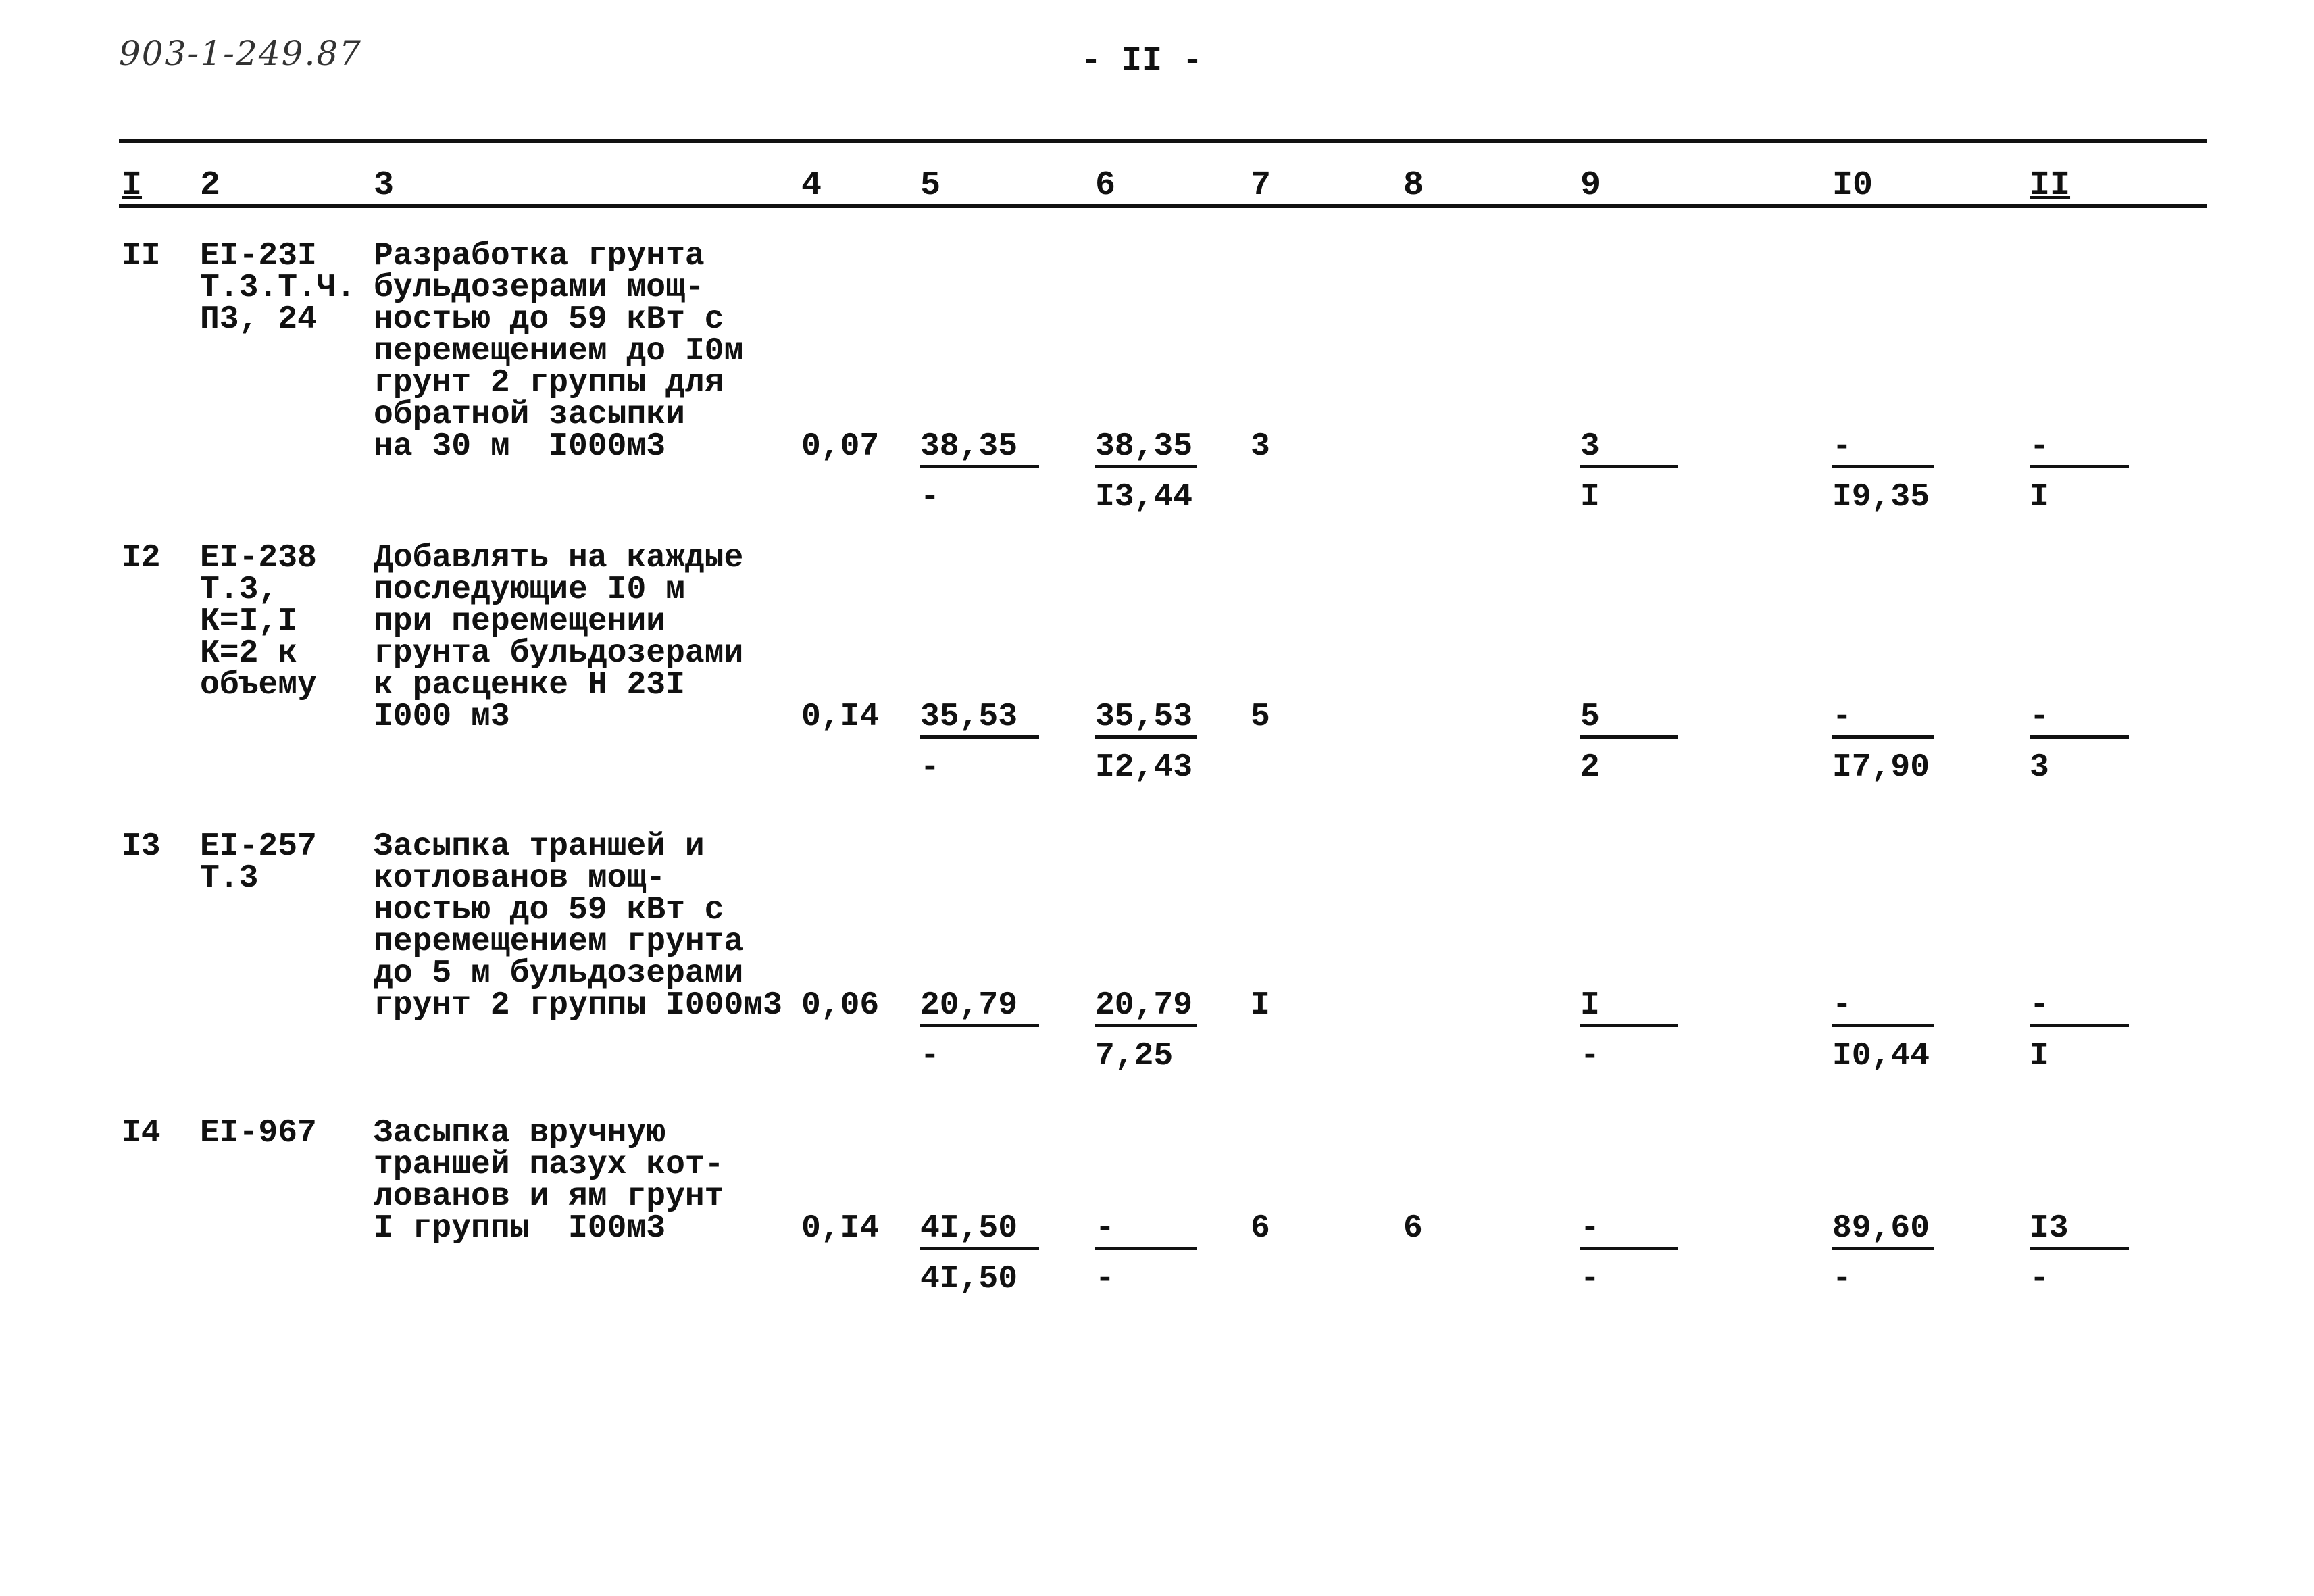  Describe the element at coordinates (529, 415) in the screenshot. I see `description-line: обратной засыпки` at that location.